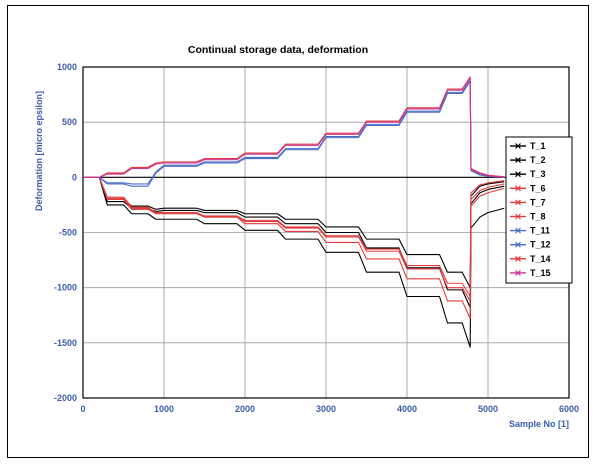 The height and width of the screenshot is (464, 596). Describe the element at coordinates (39, 151) in the screenshot. I see `y-axis-label: Deformation [micro epsilon]` at that location.